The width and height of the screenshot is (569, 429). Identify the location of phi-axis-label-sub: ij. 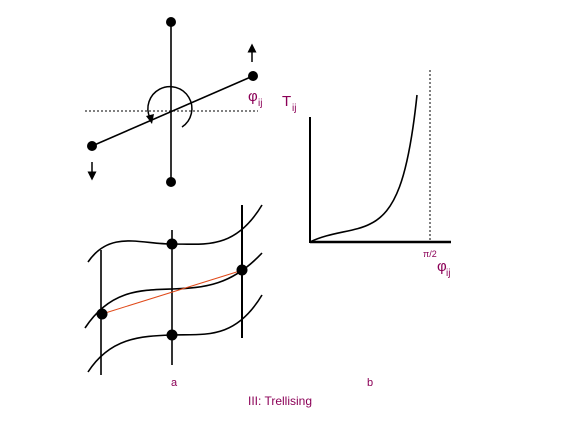
(448, 273).